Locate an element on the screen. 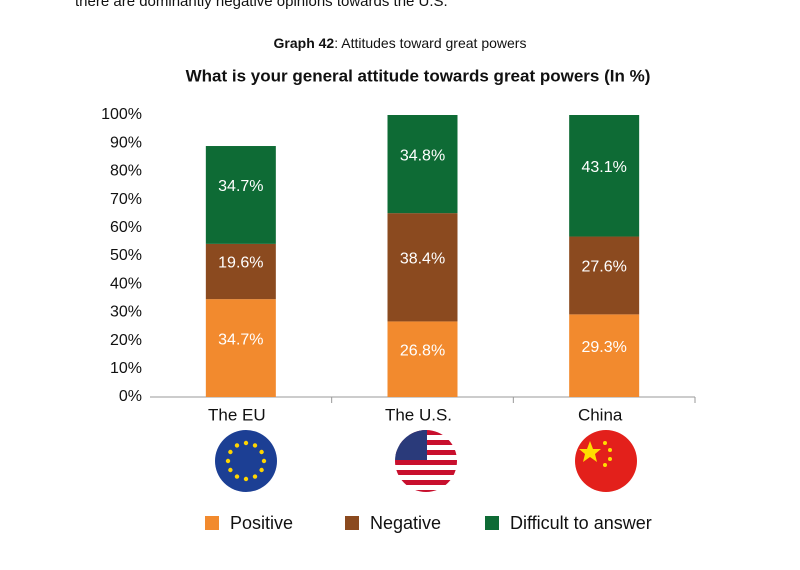 The image size is (800, 570). y-tick-label: 30% is located at coordinates (126, 312).